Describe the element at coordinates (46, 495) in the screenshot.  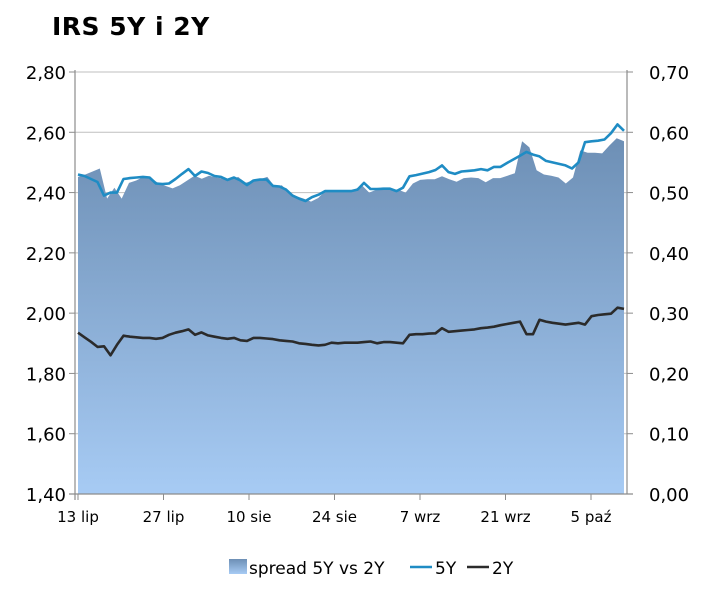
I see `left-tick-label: 1,40` at that location.